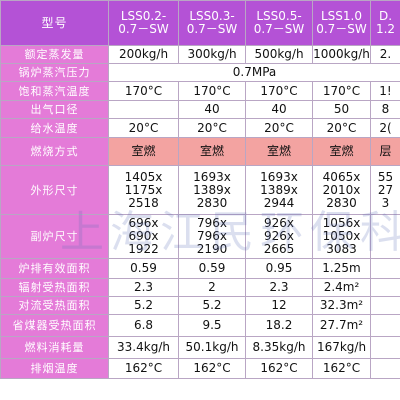 This screenshot has height=400, width=400. I want to click on cell: 2(, so click(385, 128).